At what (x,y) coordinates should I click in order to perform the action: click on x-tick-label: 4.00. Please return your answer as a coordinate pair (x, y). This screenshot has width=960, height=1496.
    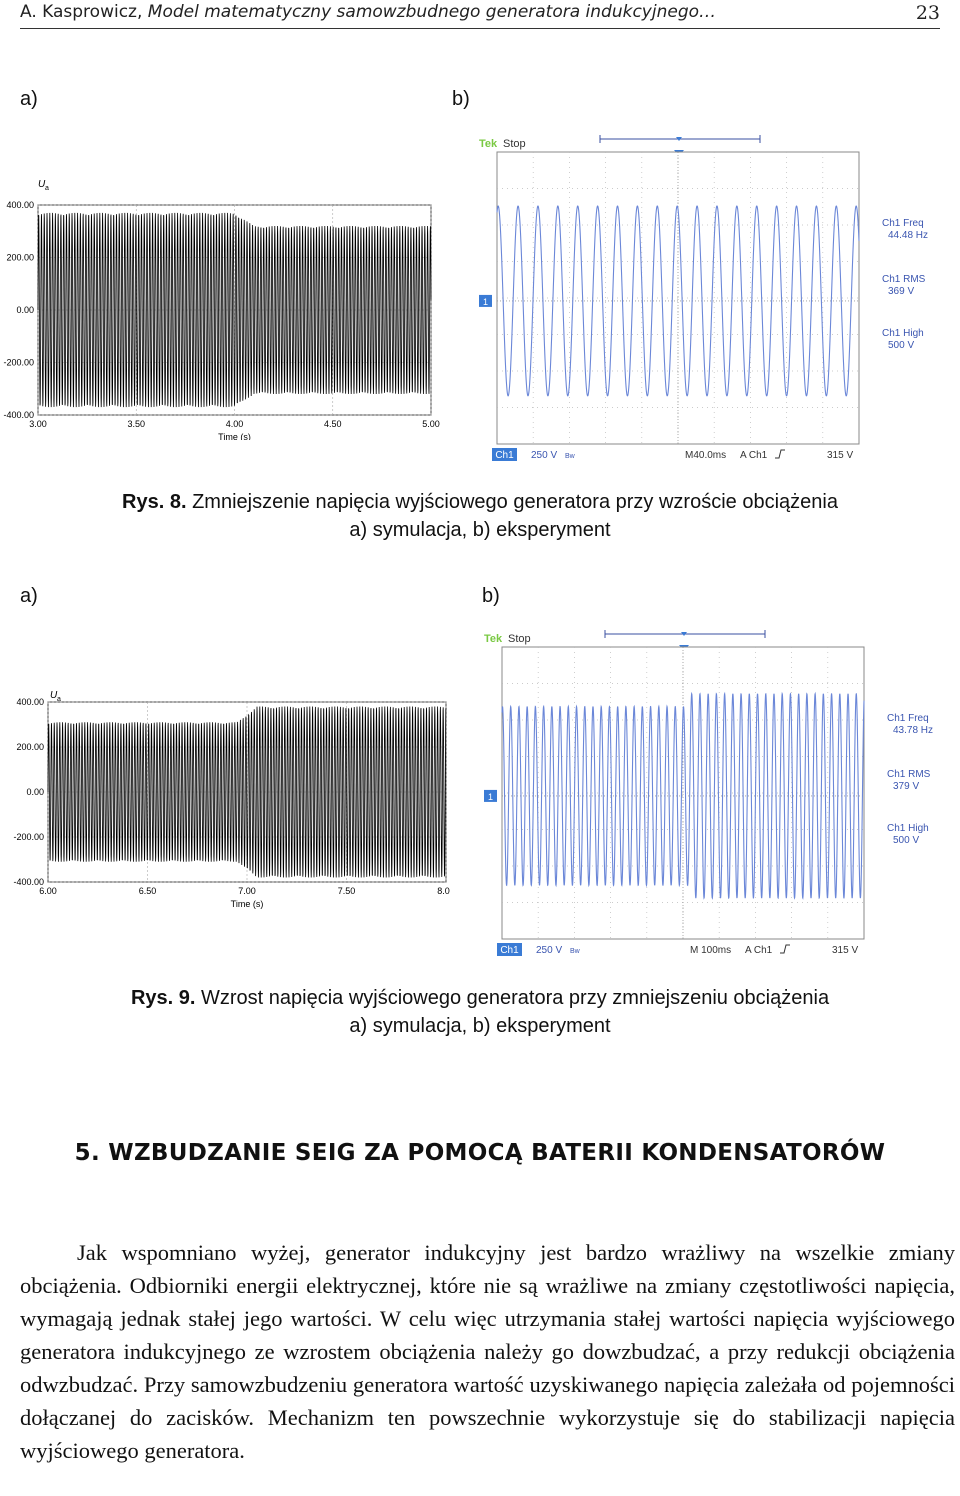
    Looking at the image, I should click on (235, 424).